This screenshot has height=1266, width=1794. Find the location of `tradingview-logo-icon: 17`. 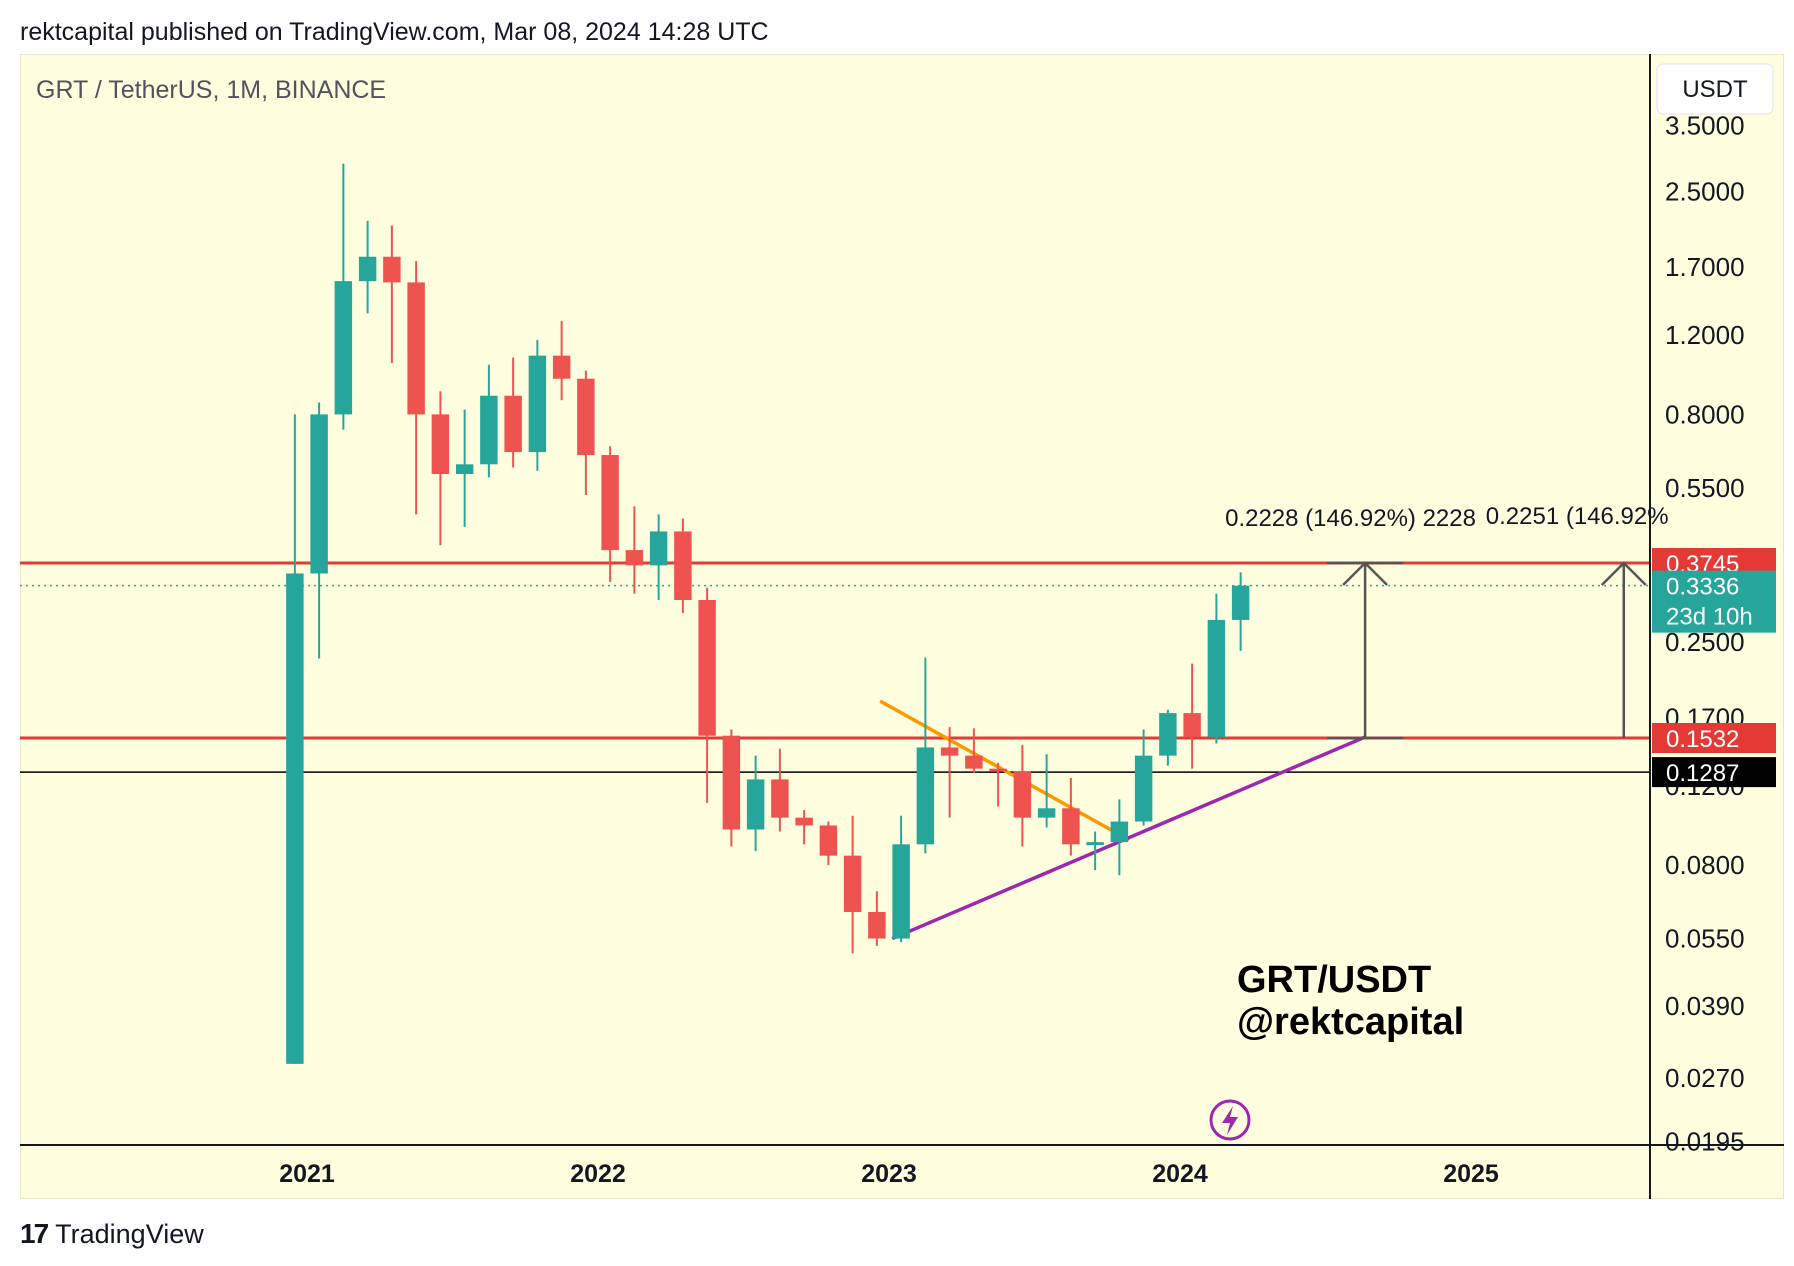

tradingview-logo-icon: 17 is located at coordinates (34, 1233).